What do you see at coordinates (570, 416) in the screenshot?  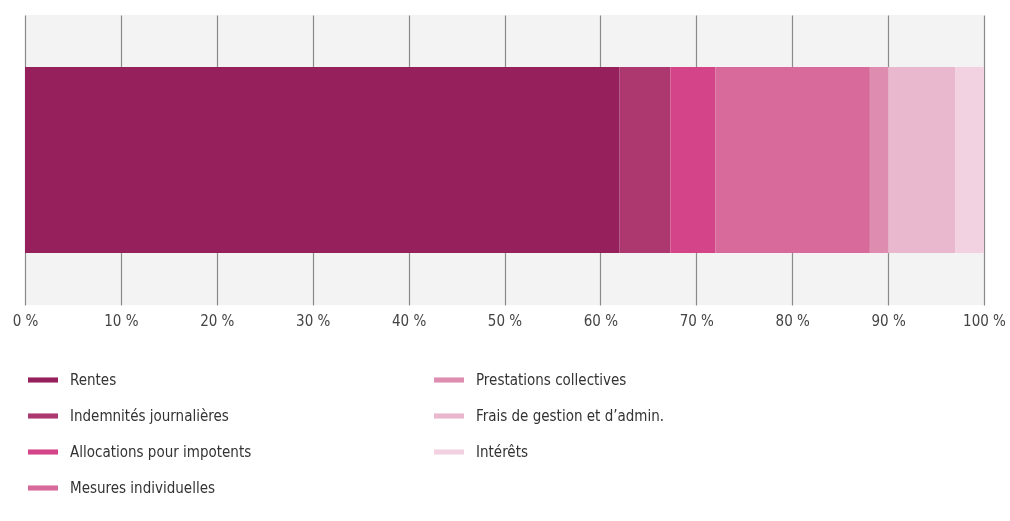 I see `legend-label: Frais de gestion et d’admin.` at bounding box center [570, 416].